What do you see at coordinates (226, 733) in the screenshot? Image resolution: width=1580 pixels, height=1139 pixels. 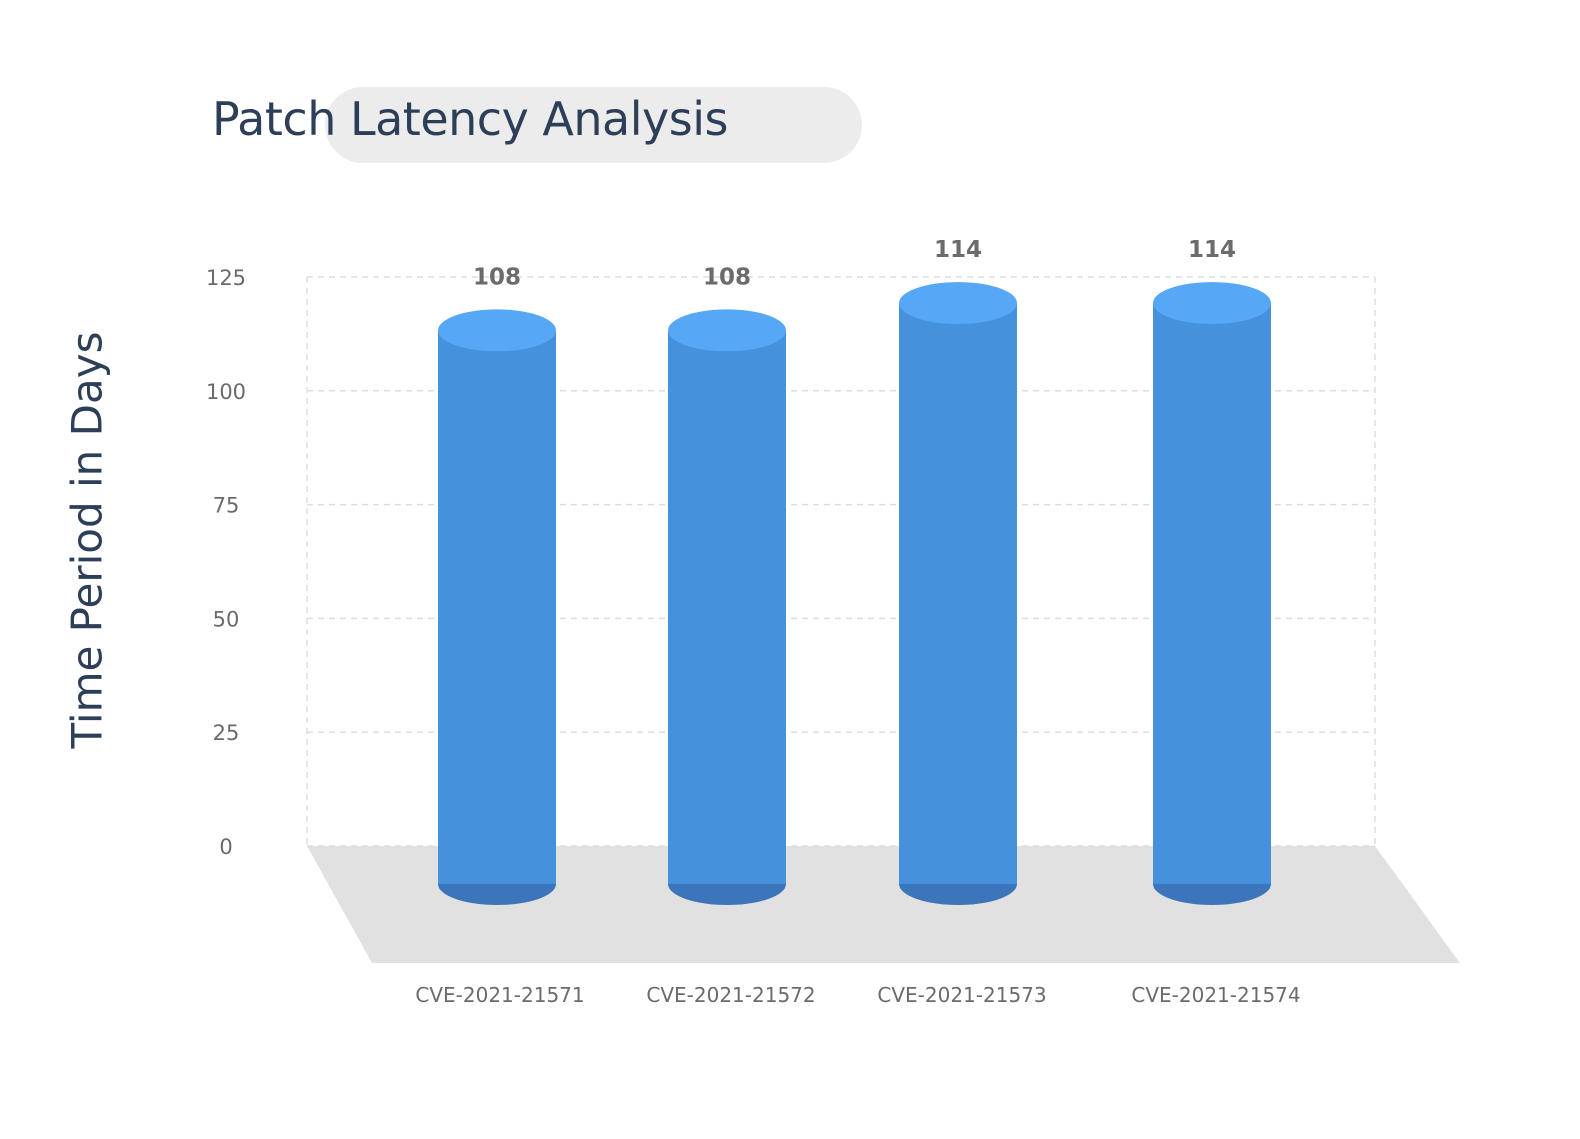 I see `y-tick-label: 25` at bounding box center [226, 733].